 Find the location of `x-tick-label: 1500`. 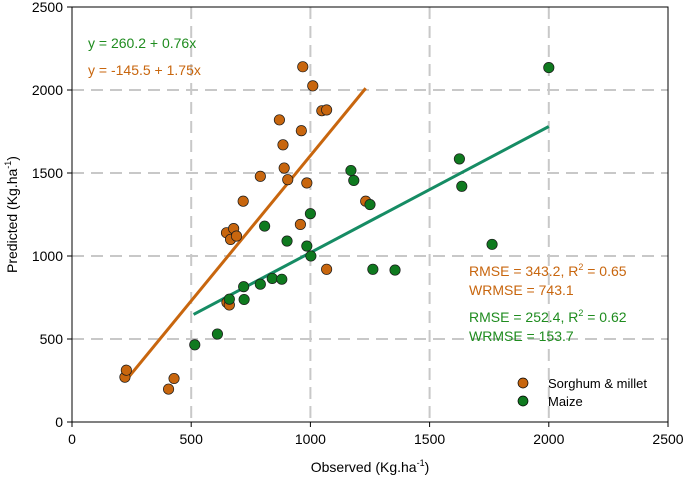

x-tick-label: 1500 is located at coordinates (429, 439).